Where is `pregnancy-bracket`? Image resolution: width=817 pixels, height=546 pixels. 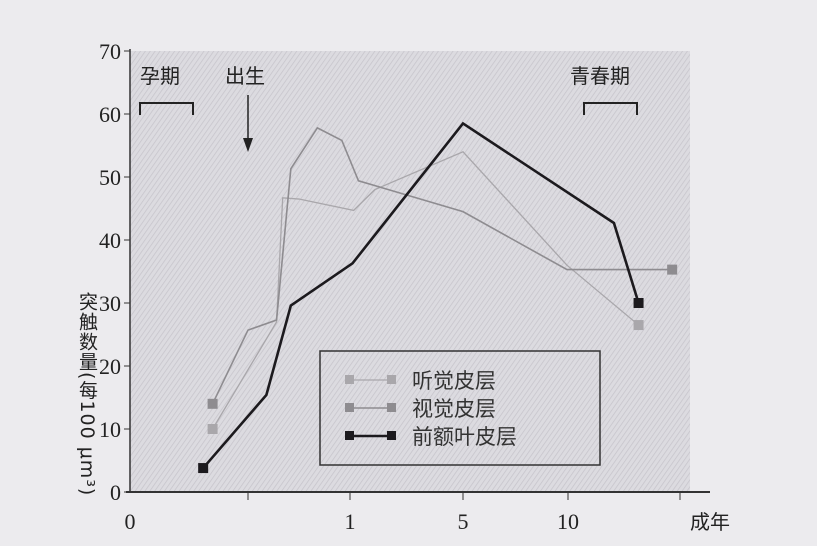
pregnancy-bracket is located at coordinates (166, 108).